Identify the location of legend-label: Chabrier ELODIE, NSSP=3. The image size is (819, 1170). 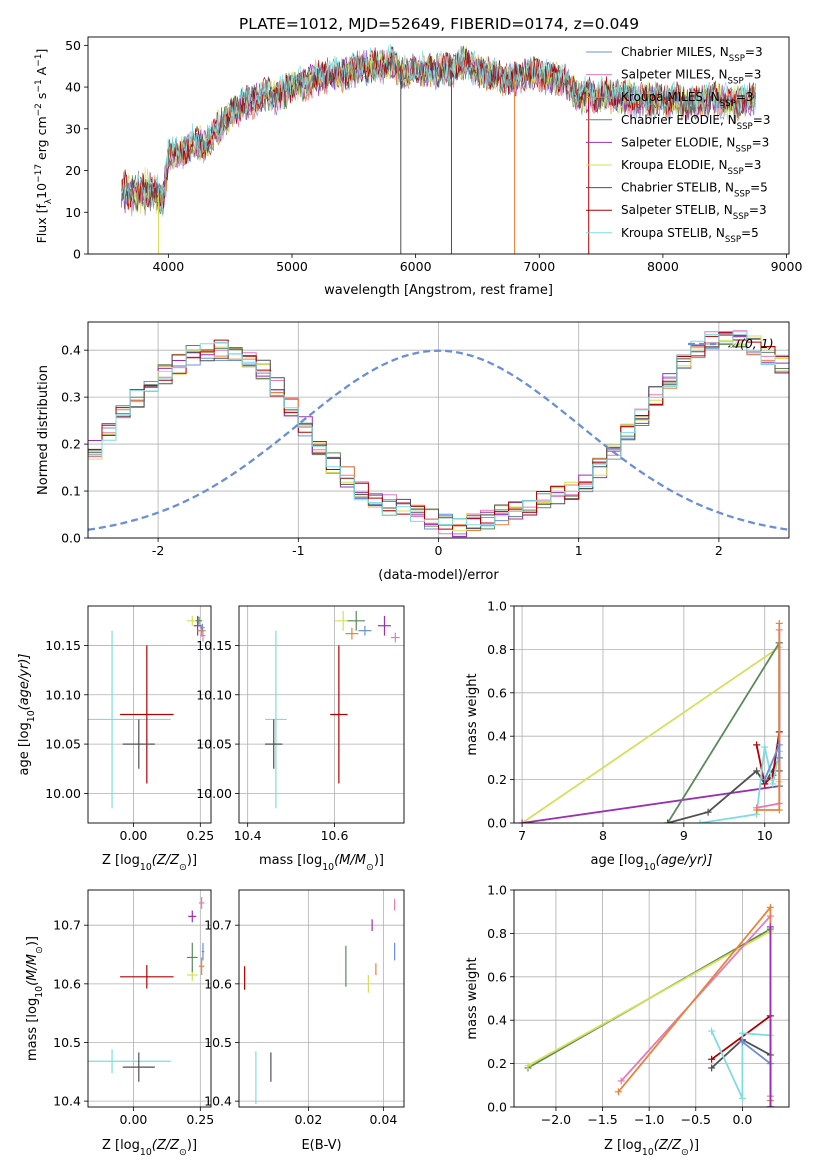
(695, 122).